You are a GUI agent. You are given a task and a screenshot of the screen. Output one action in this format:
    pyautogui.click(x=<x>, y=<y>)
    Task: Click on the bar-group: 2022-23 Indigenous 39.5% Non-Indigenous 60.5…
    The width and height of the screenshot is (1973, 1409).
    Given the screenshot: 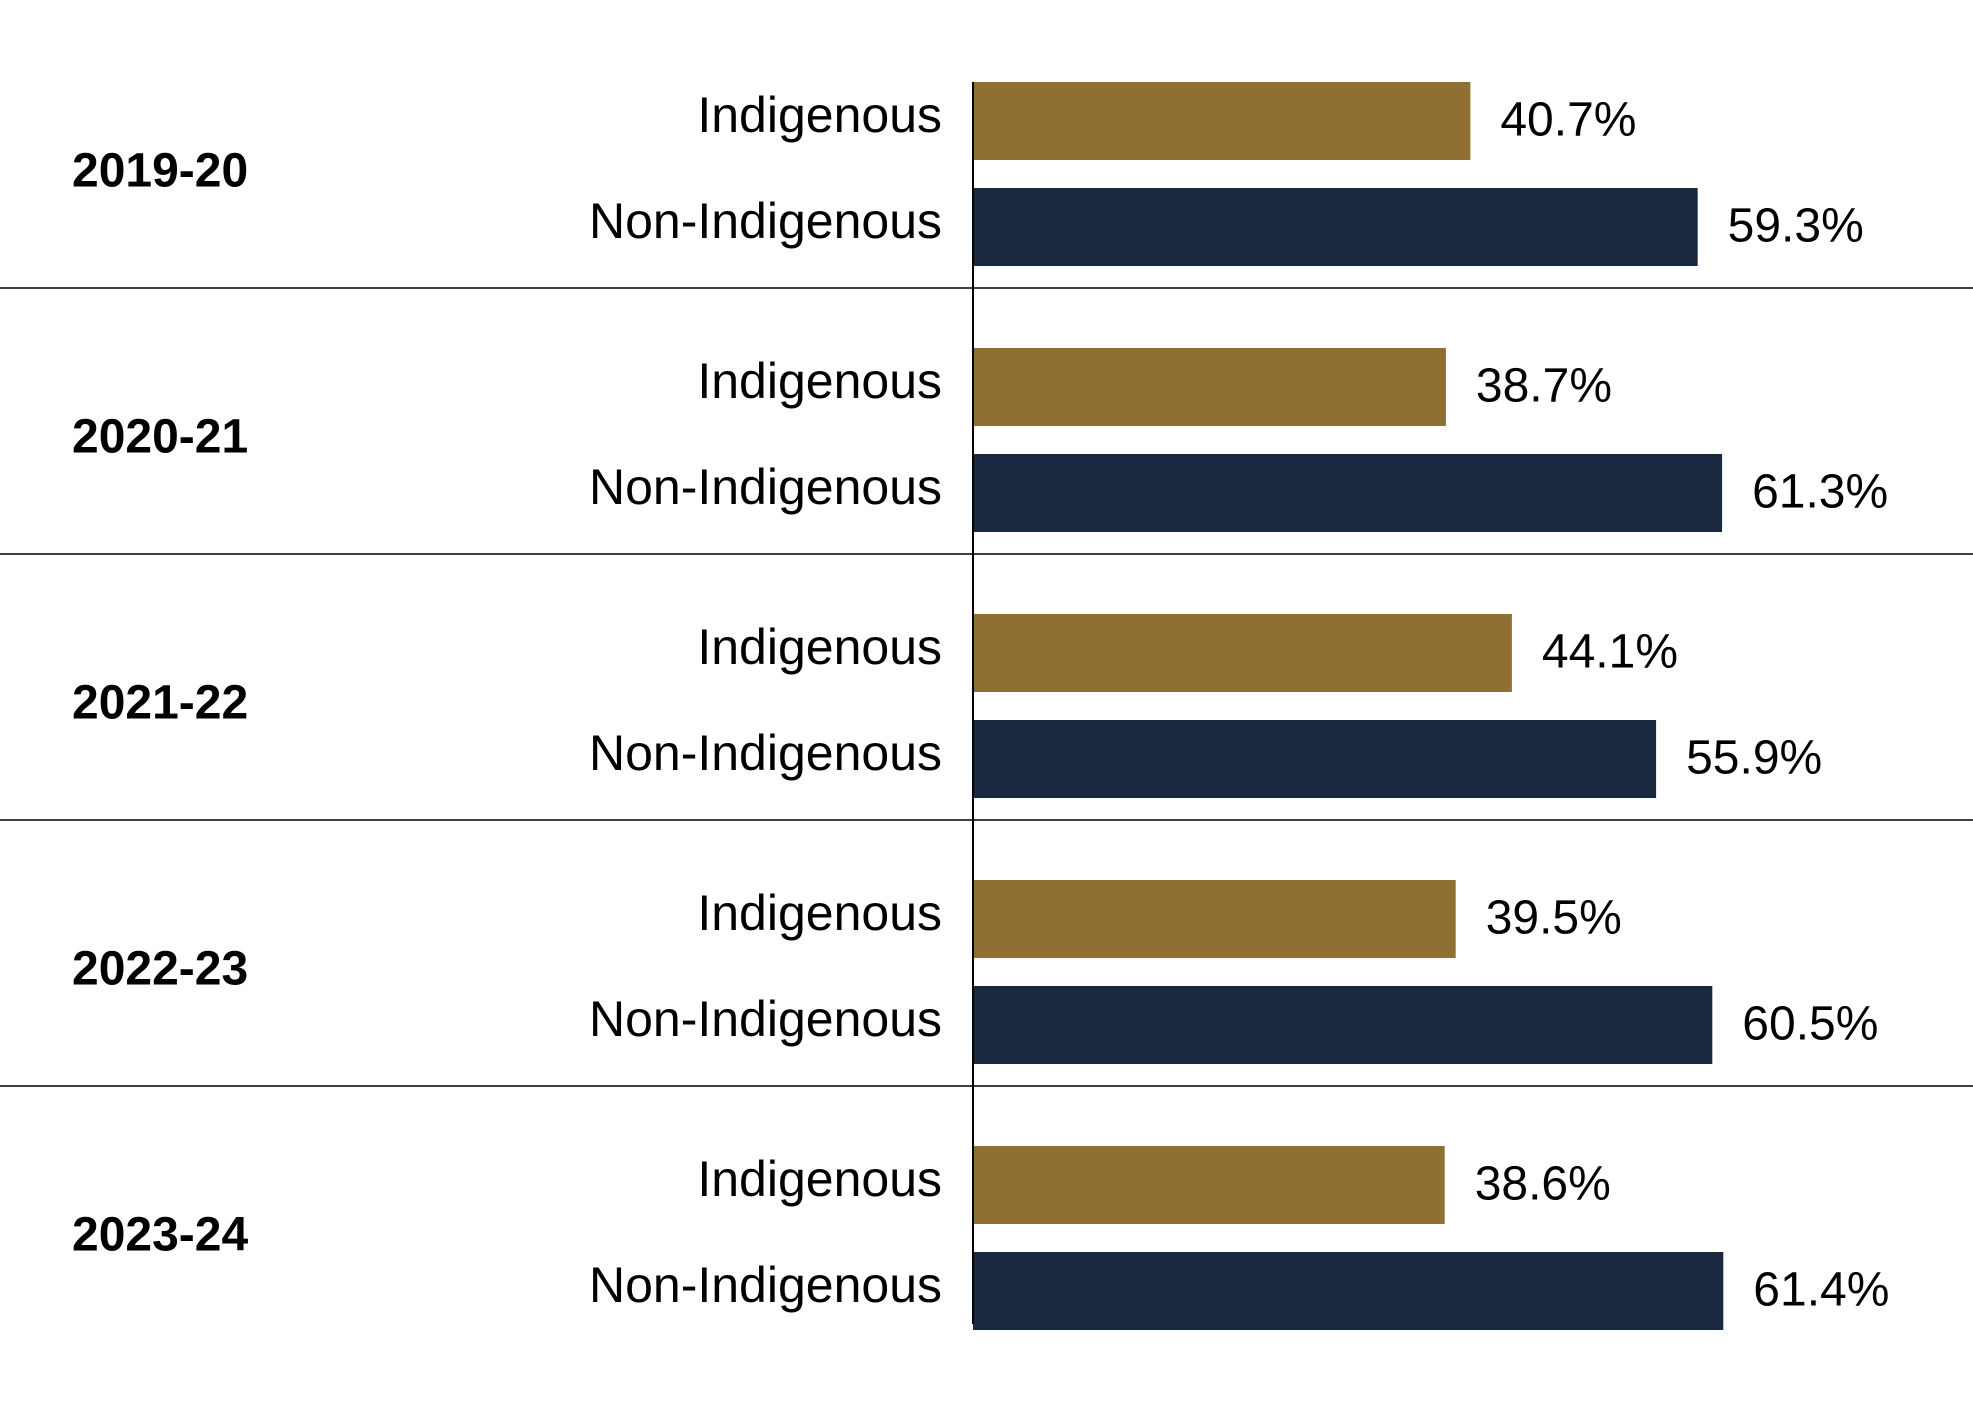 What is the action you would take?
    pyautogui.click(x=975, y=972)
    